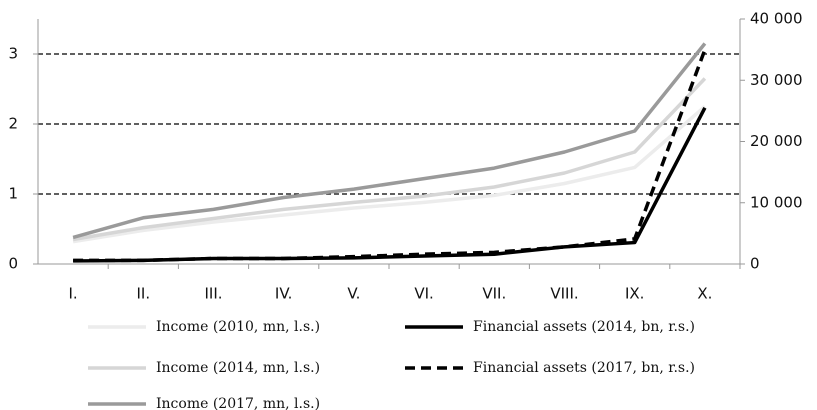  What do you see at coordinates (423, 294) in the screenshot?
I see `x-tick-label: VI.` at bounding box center [423, 294].